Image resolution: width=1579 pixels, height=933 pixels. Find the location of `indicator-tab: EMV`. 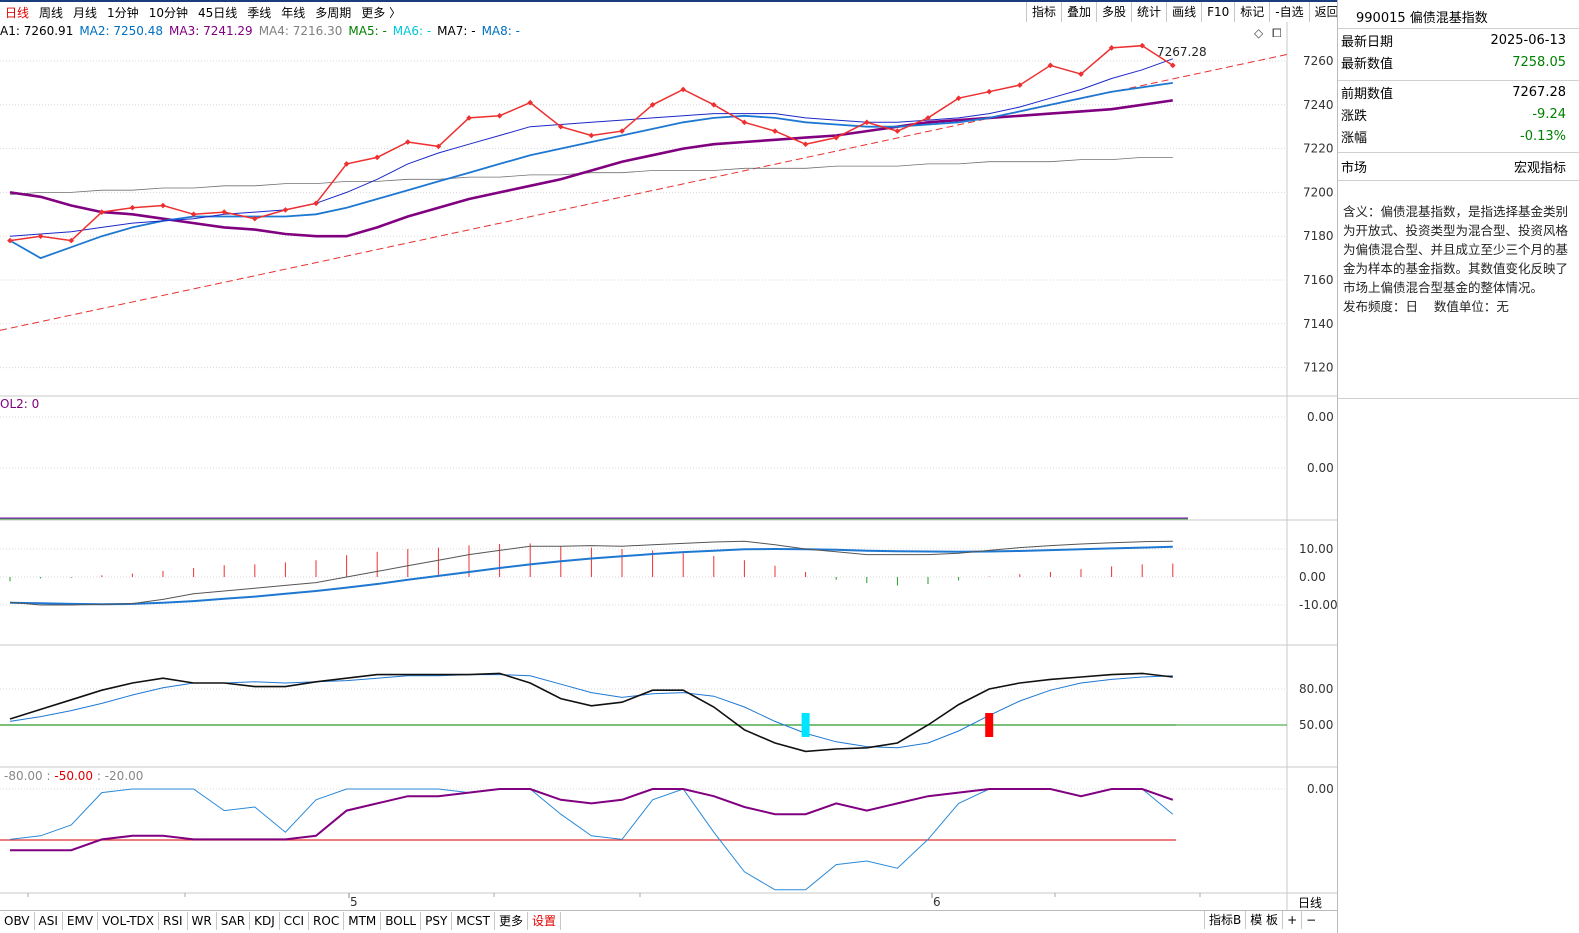

indicator-tab: EMV is located at coordinates (81, 921).